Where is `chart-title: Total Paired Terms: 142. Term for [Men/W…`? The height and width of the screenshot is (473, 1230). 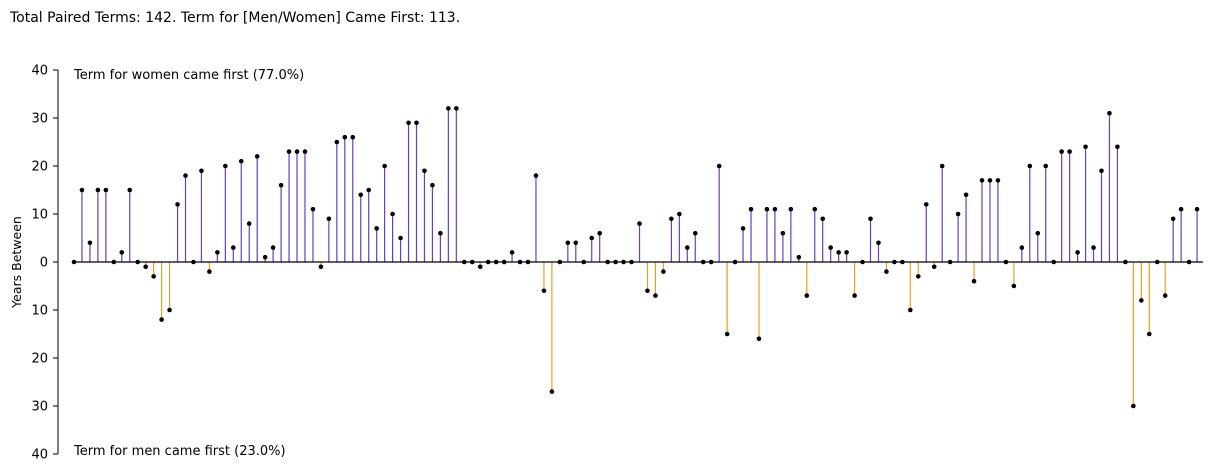
chart-title: Total Paired Terms: 142. Term for [Men/W… is located at coordinates (234, 18).